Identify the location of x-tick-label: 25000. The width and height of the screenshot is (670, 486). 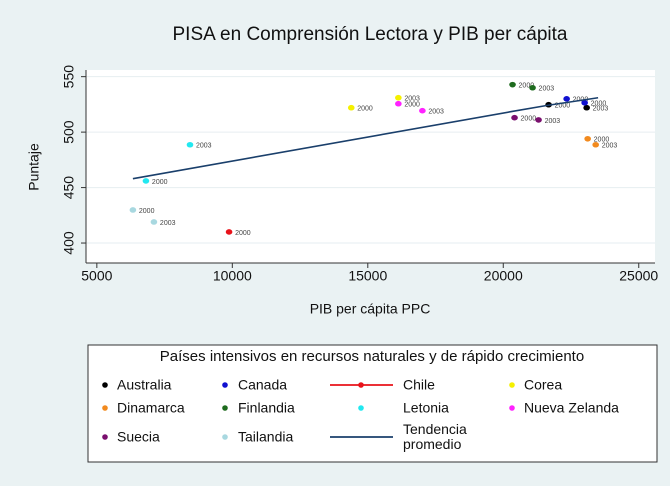
(638, 276).